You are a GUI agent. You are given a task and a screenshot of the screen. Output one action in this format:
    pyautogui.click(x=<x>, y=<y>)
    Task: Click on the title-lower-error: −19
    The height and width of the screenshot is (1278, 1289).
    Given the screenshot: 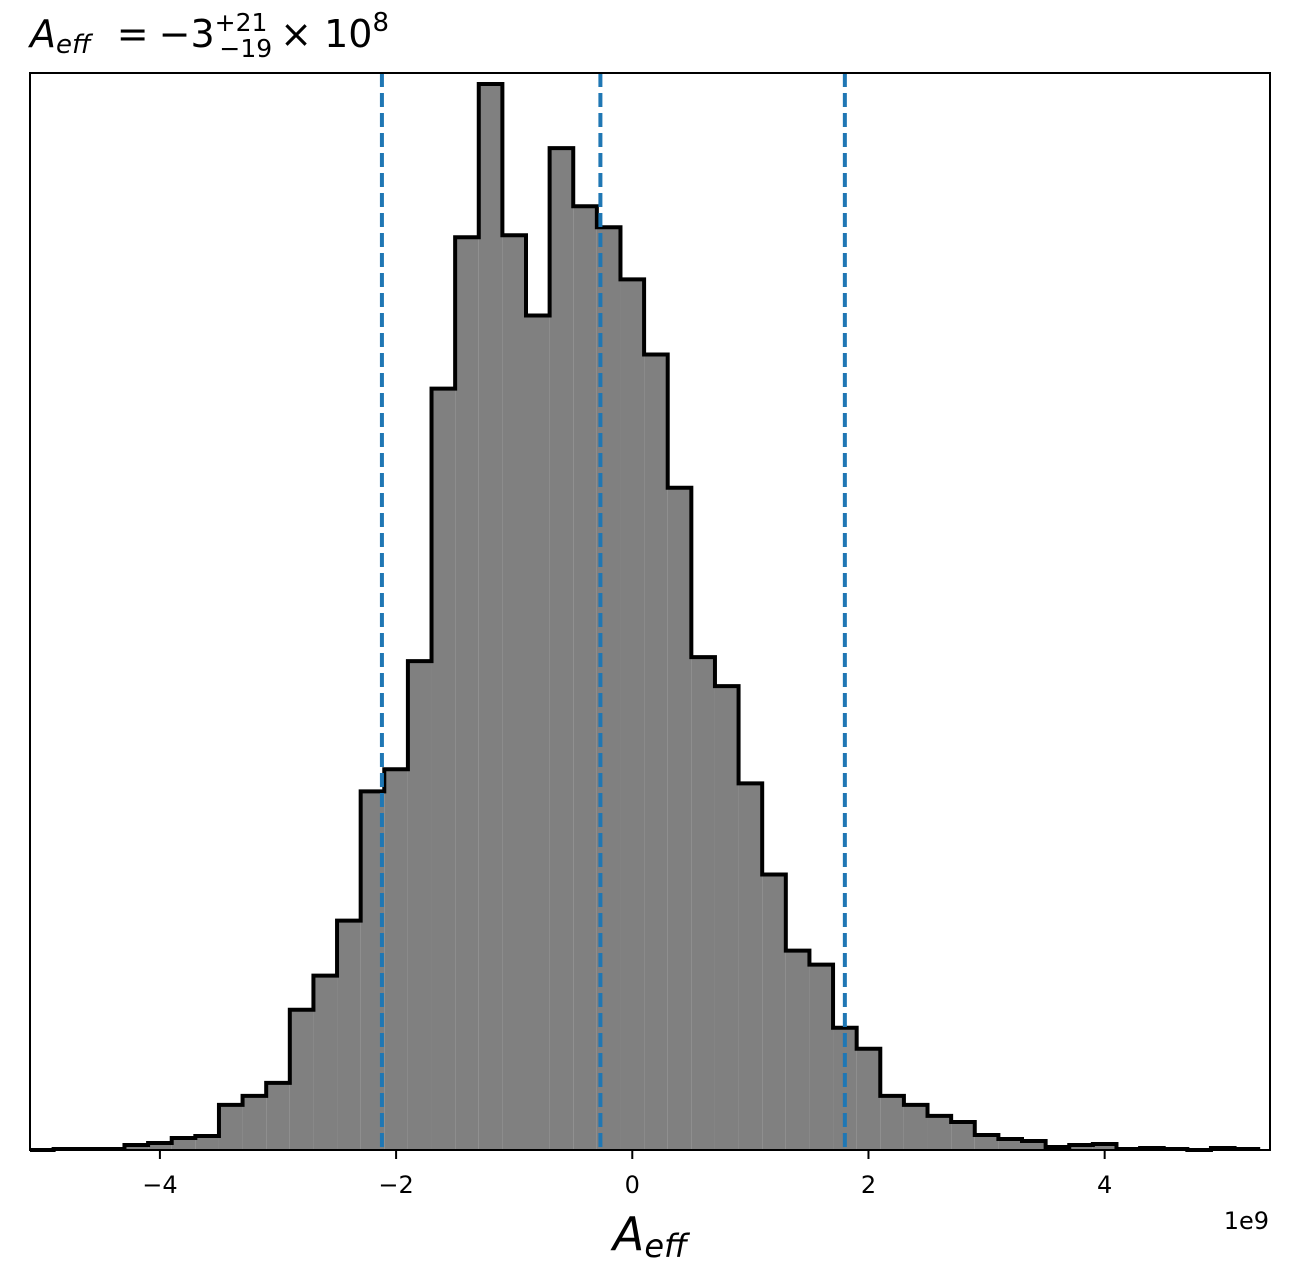 What is the action you would take?
    pyautogui.click(x=245, y=48)
    